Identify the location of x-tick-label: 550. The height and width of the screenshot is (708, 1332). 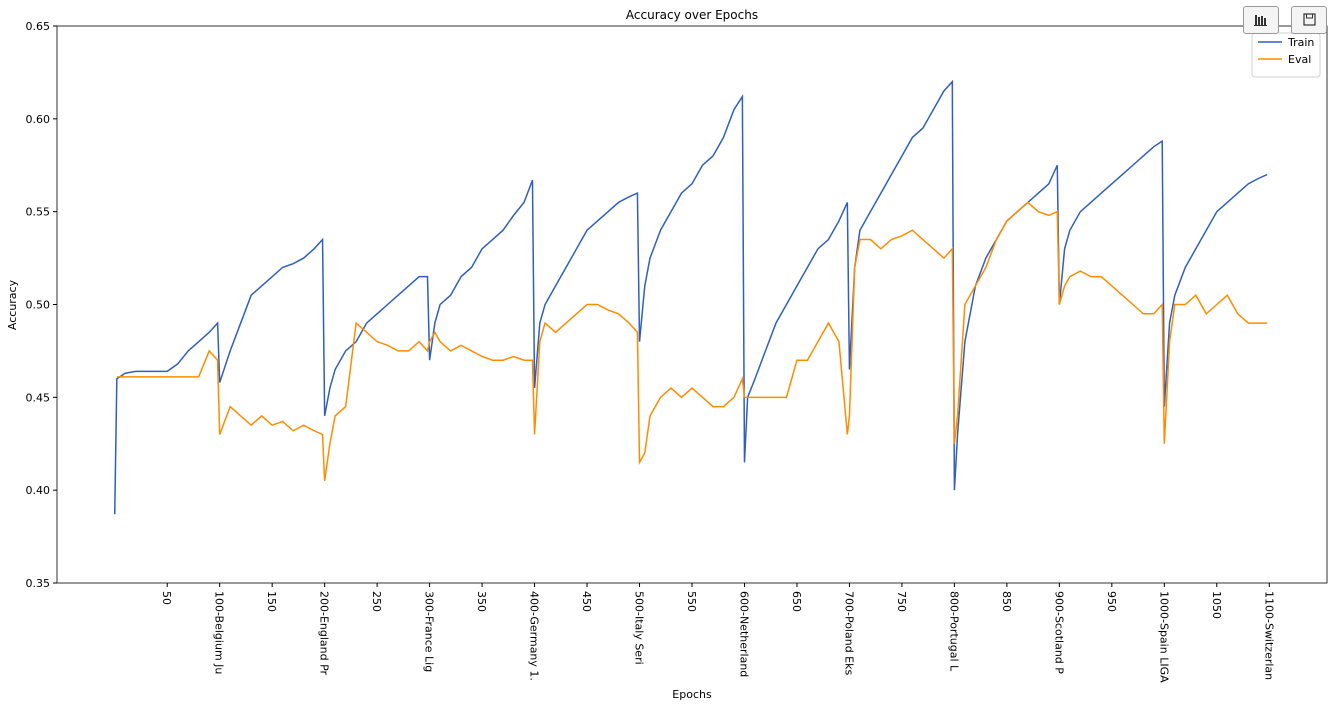
(691, 601).